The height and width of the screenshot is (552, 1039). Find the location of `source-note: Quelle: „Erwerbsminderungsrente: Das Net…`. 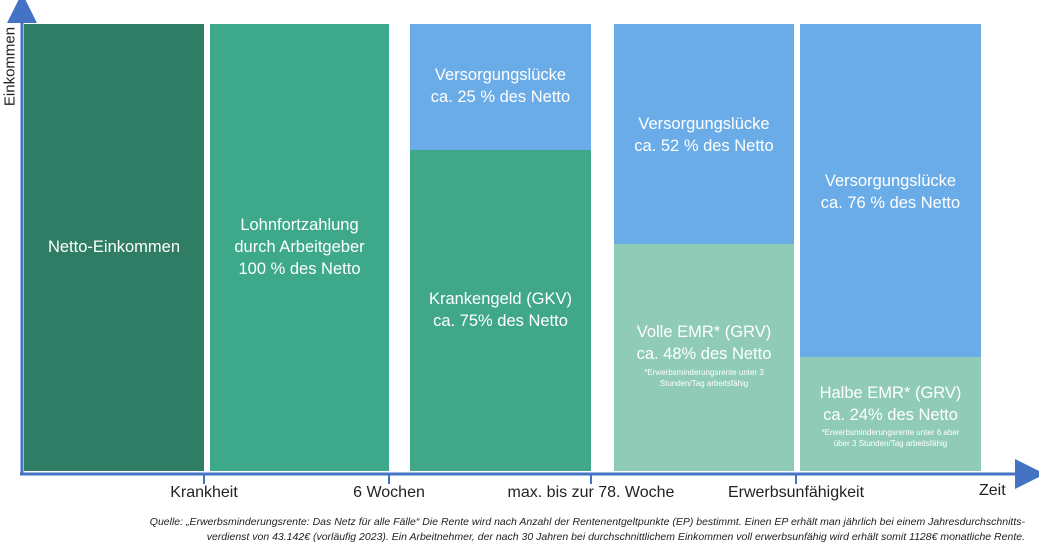

source-note: Quelle: „Erwerbsminderungsrente: Das Net… is located at coordinates (532, 530).